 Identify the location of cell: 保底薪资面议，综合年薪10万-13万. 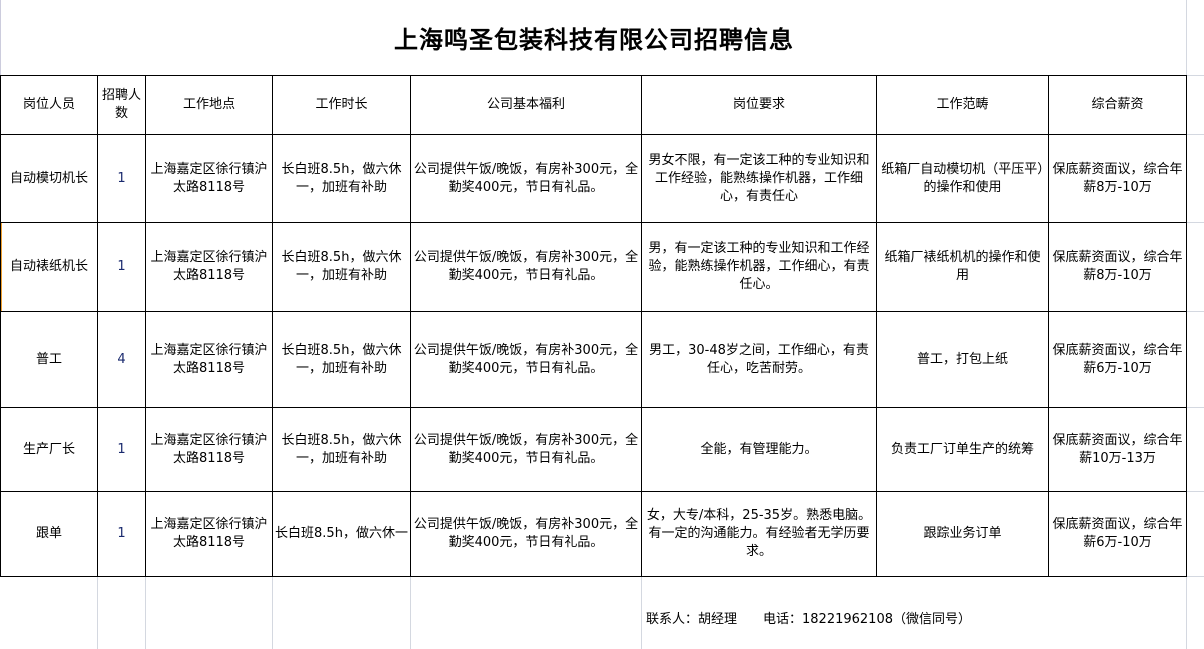
(1117, 449).